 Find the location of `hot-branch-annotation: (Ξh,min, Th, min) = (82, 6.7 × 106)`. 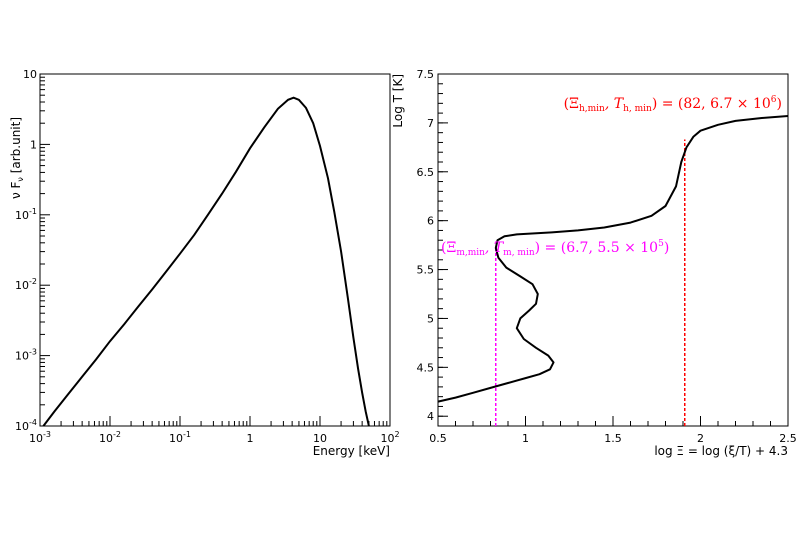

hot-branch-annotation: (Ξh,min, Th, min) = (82, 6.7 × 106) is located at coordinates (673, 104).